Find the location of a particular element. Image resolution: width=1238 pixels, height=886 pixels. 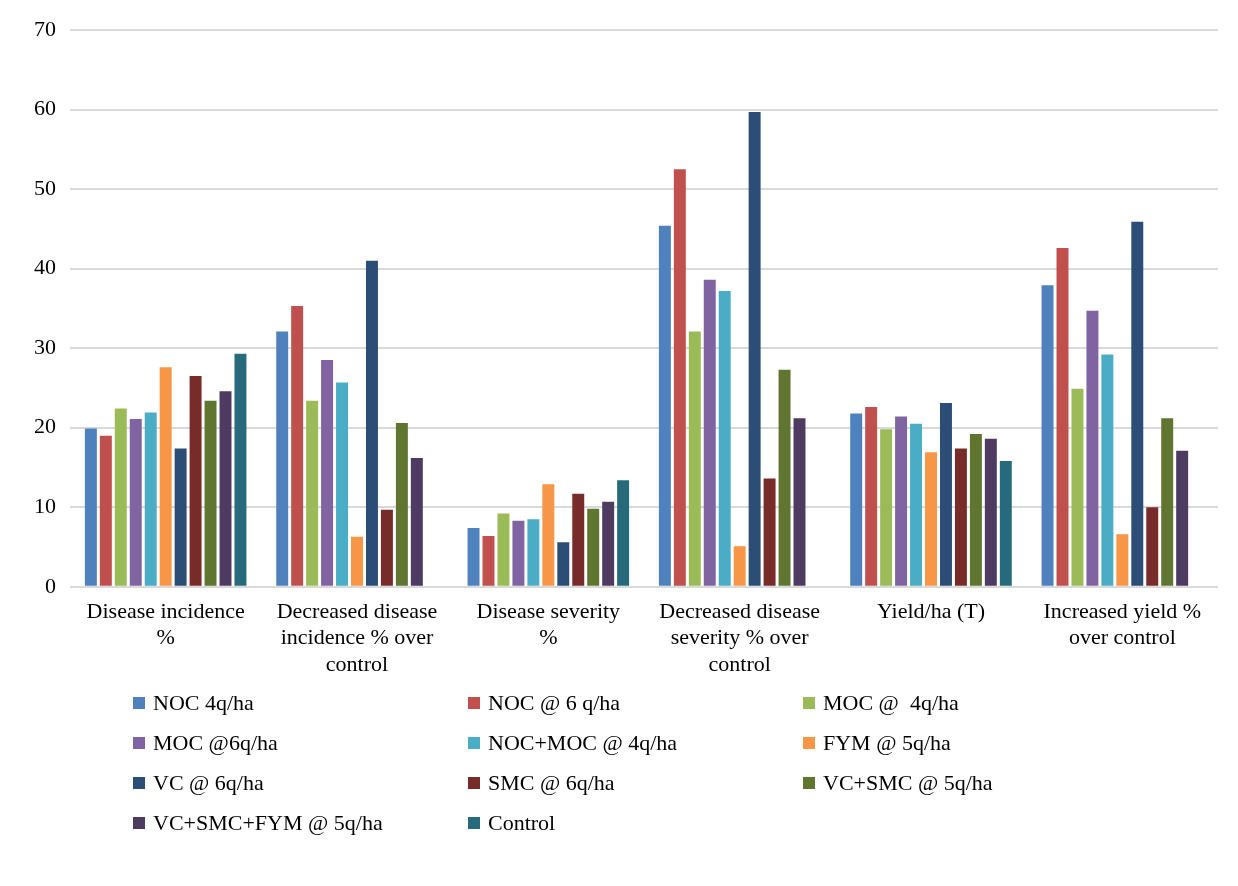

legend-label: Control is located at coordinates (522, 823).